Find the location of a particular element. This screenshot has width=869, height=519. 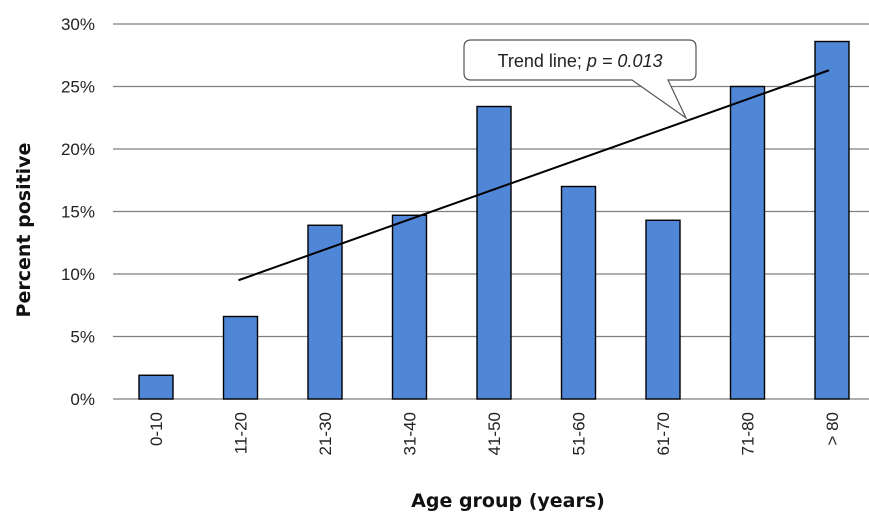

x-tick-label: 61-70 is located at coordinates (663, 433).